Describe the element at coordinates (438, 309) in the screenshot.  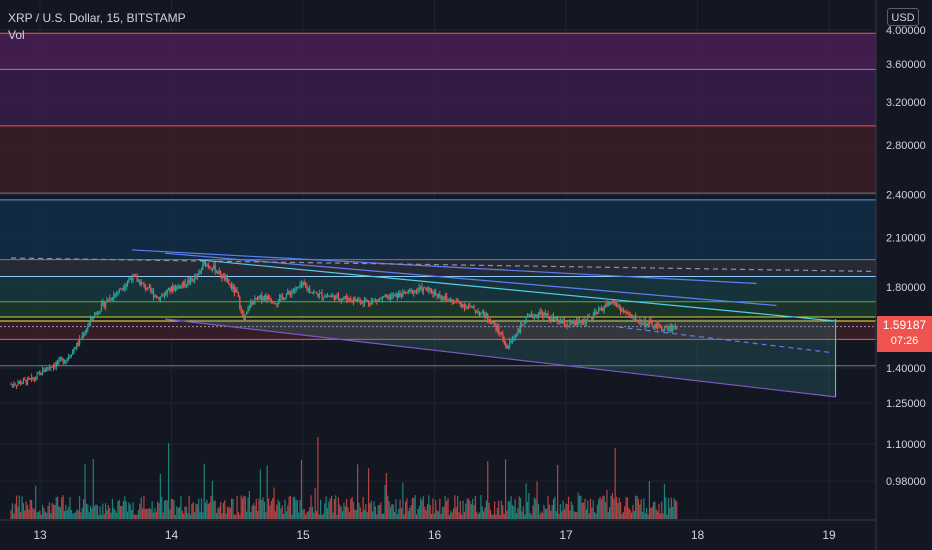
I see `price-zone` at that location.